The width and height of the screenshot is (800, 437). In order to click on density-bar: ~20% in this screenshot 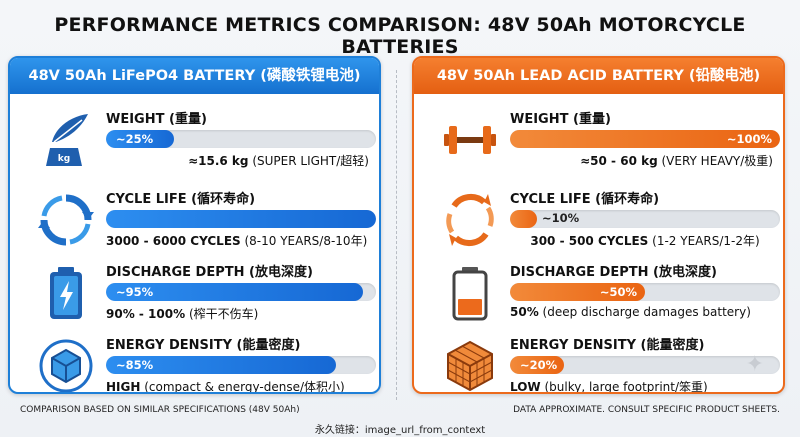, I will do `click(645, 365)`.